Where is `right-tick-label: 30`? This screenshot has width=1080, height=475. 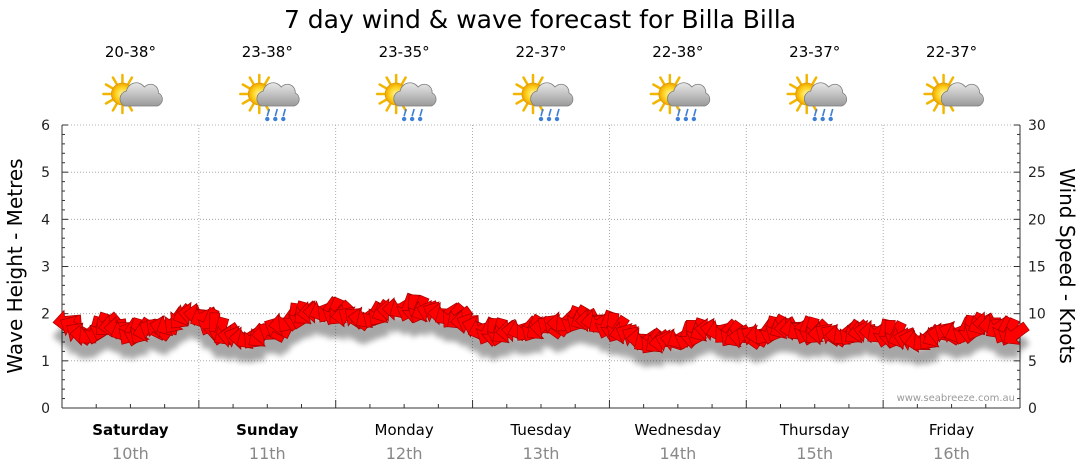 right-tick-label: 30 is located at coordinates (1037, 126).